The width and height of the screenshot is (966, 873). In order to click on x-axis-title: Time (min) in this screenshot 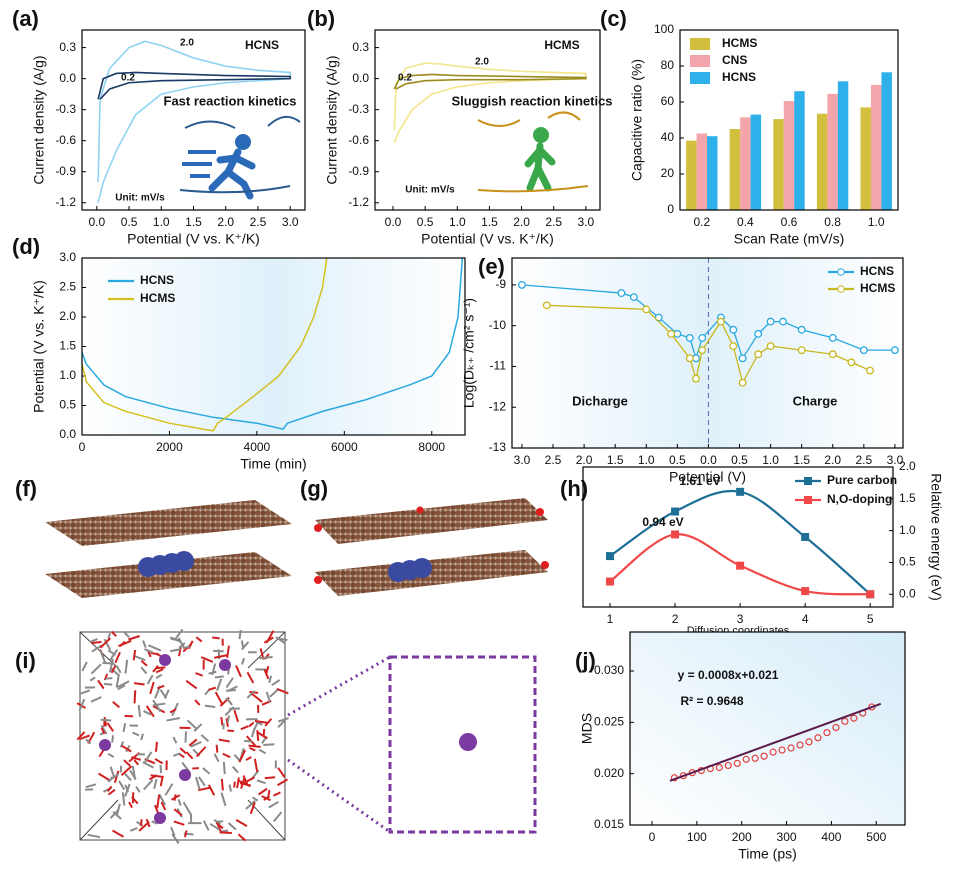, I will do `click(273, 464)`.